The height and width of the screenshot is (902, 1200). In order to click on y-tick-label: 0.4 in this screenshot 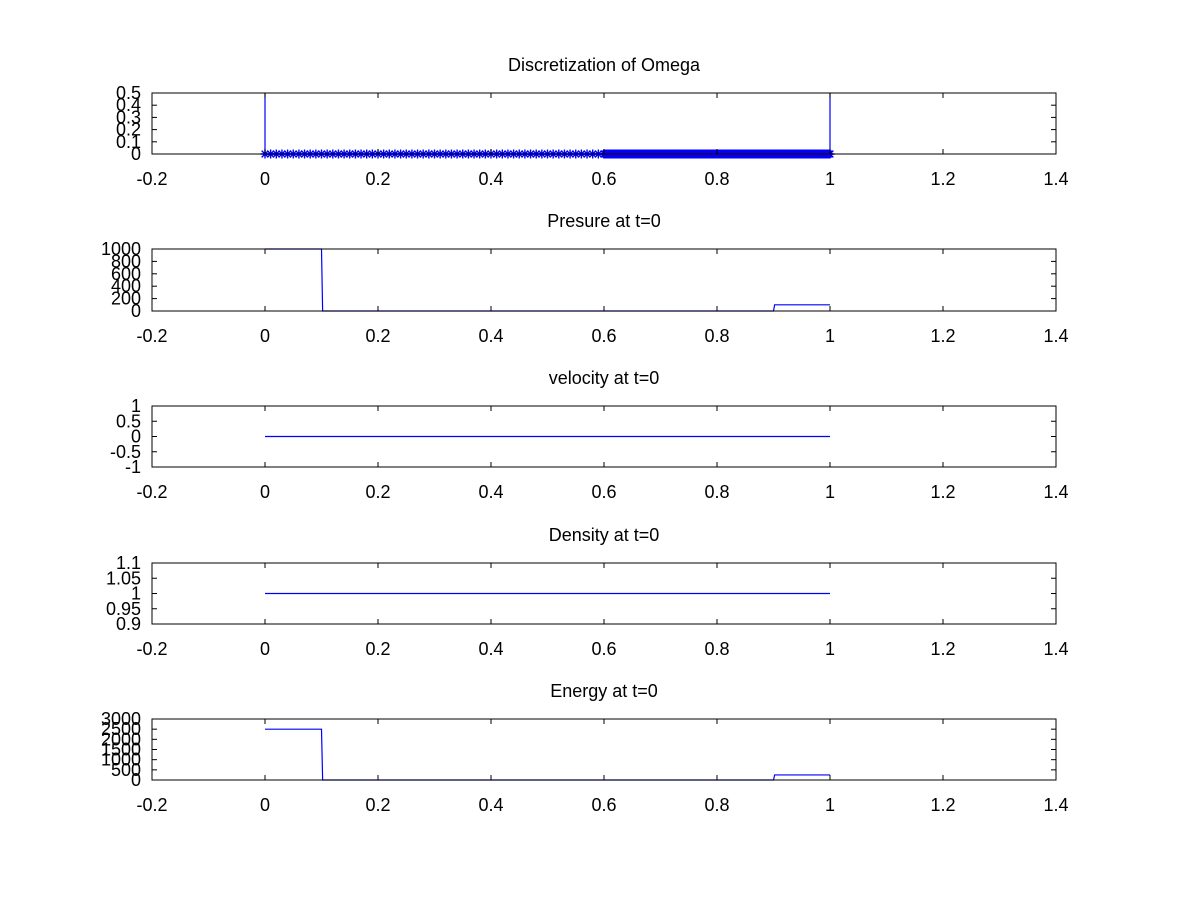, I will do `click(128, 105)`.